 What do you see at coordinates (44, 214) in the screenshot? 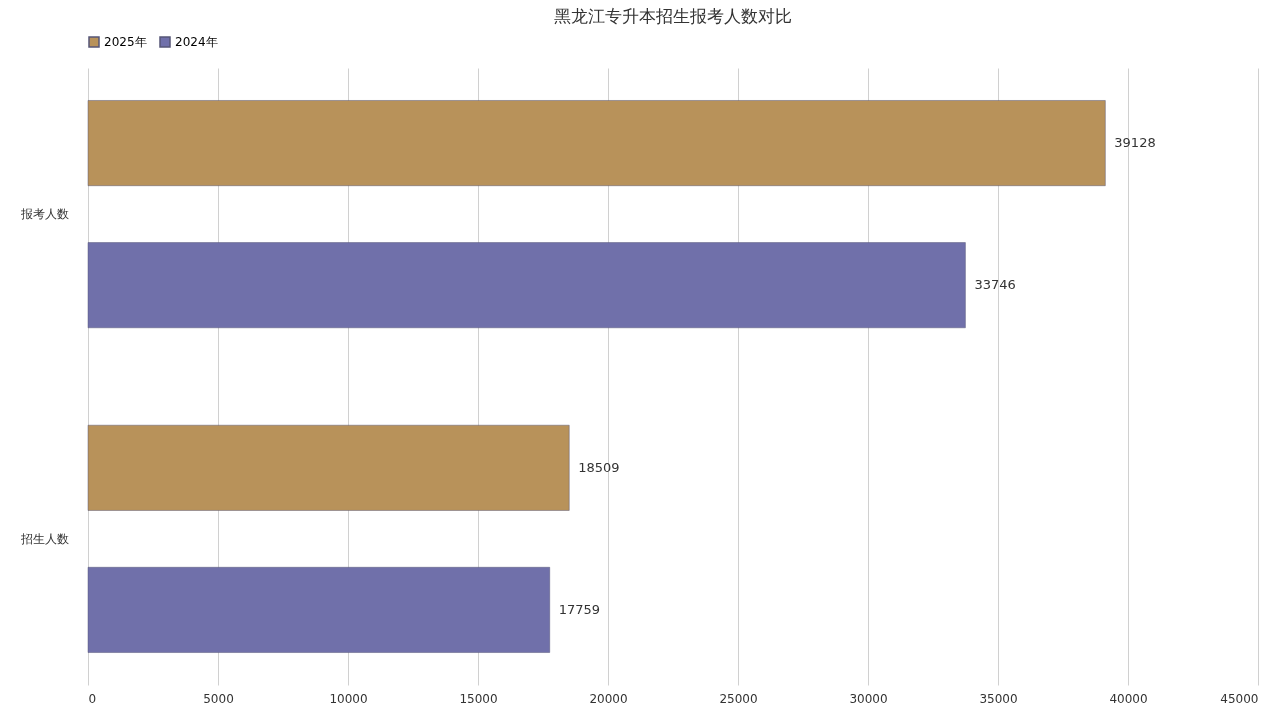
I see `y-tick-label: 报考人数` at bounding box center [44, 214].